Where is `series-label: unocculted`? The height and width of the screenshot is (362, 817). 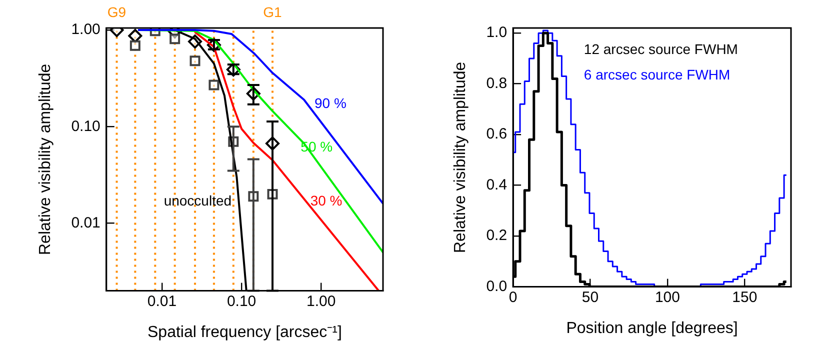 series-label: unocculted is located at coordinates (198, 200).